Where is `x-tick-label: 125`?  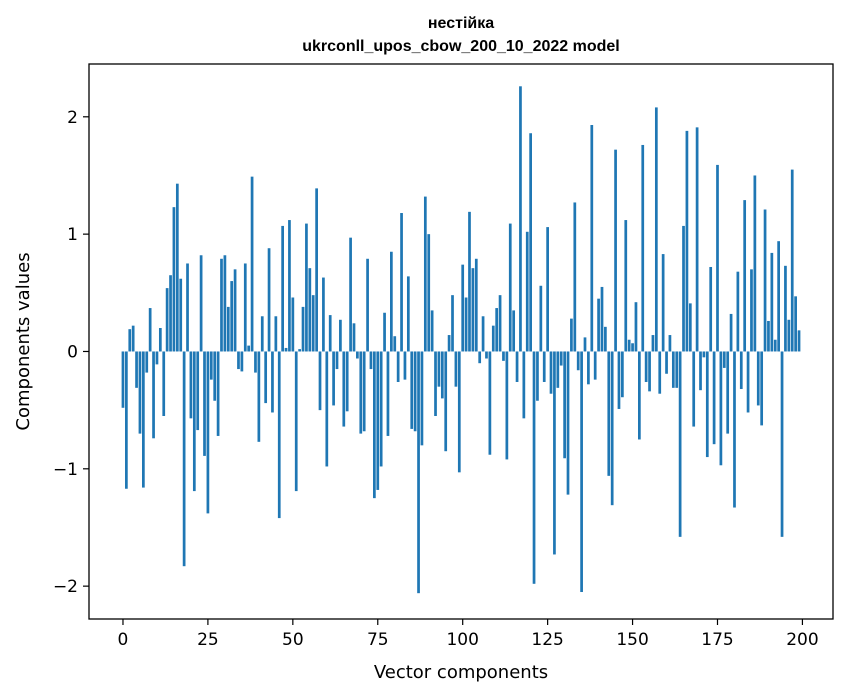
x-tick-label: 125 is located at coordinates (547, 640).